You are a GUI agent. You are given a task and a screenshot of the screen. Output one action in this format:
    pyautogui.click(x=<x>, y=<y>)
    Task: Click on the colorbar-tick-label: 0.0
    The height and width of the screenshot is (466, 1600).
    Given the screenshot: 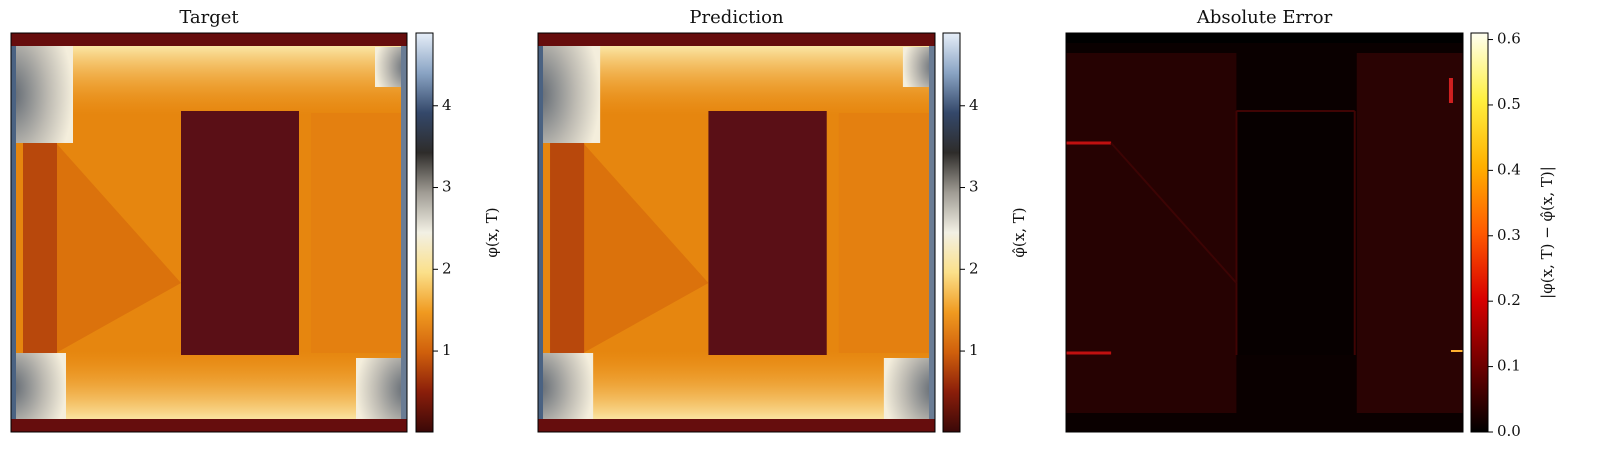 What is the action you would take?
    pyautogui.click(x=1509, y=431)
    